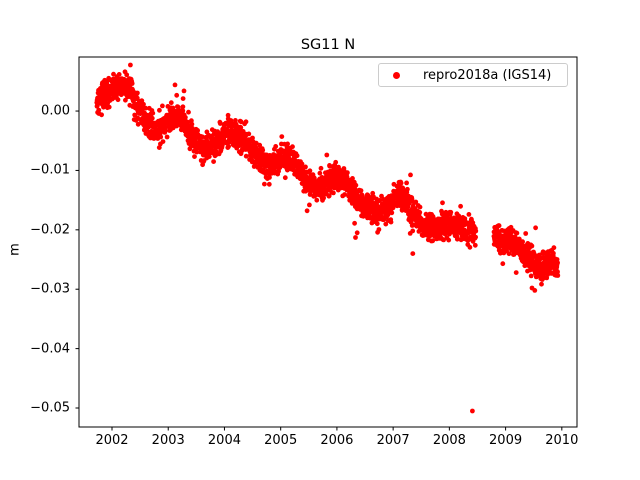 The image size is (640, 480). What do you see at coordinates (50, 230) in the screenshot?
I see `y-tick-label: −0.02` at bounding box center [50, 230].